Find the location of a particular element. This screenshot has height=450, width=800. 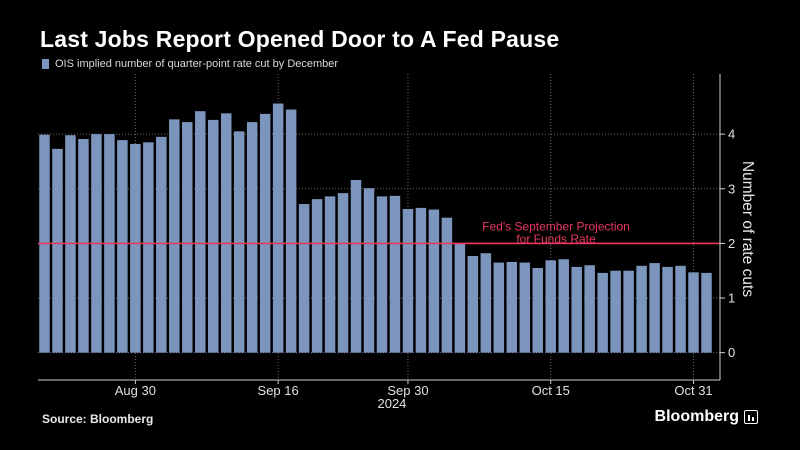

x-tick-label: Aug 30 is located at coordinates (135, 390).